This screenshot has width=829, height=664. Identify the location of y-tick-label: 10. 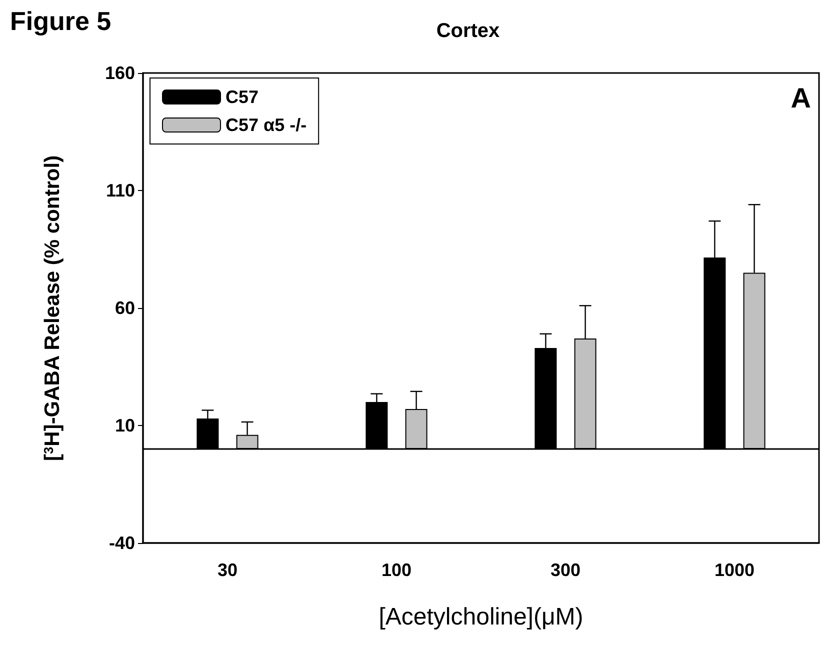
(124, 426).